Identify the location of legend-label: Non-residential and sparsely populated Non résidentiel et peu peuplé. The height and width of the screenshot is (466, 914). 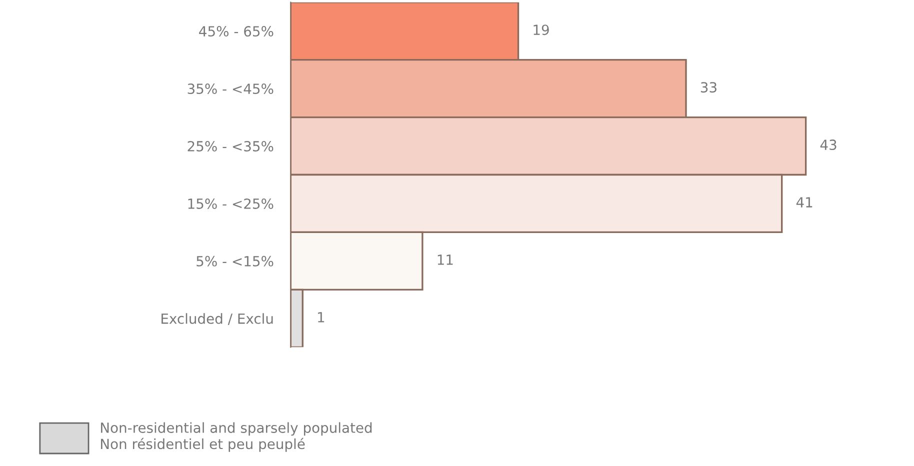
(236, 437).